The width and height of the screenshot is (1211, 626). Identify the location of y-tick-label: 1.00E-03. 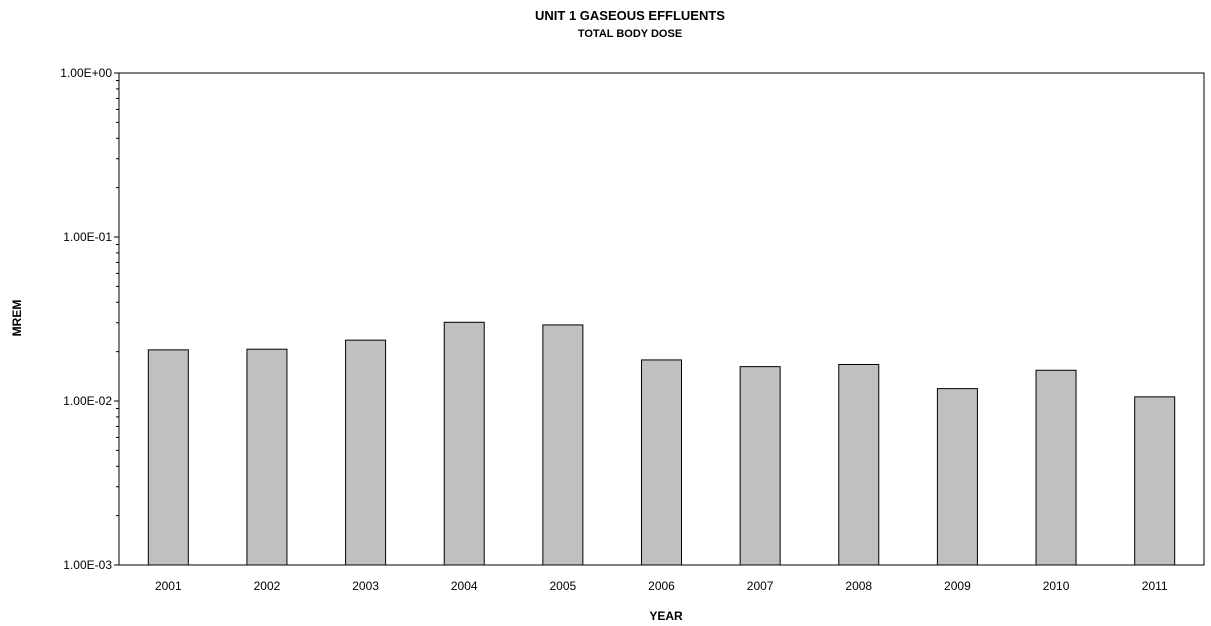
(87, 565).